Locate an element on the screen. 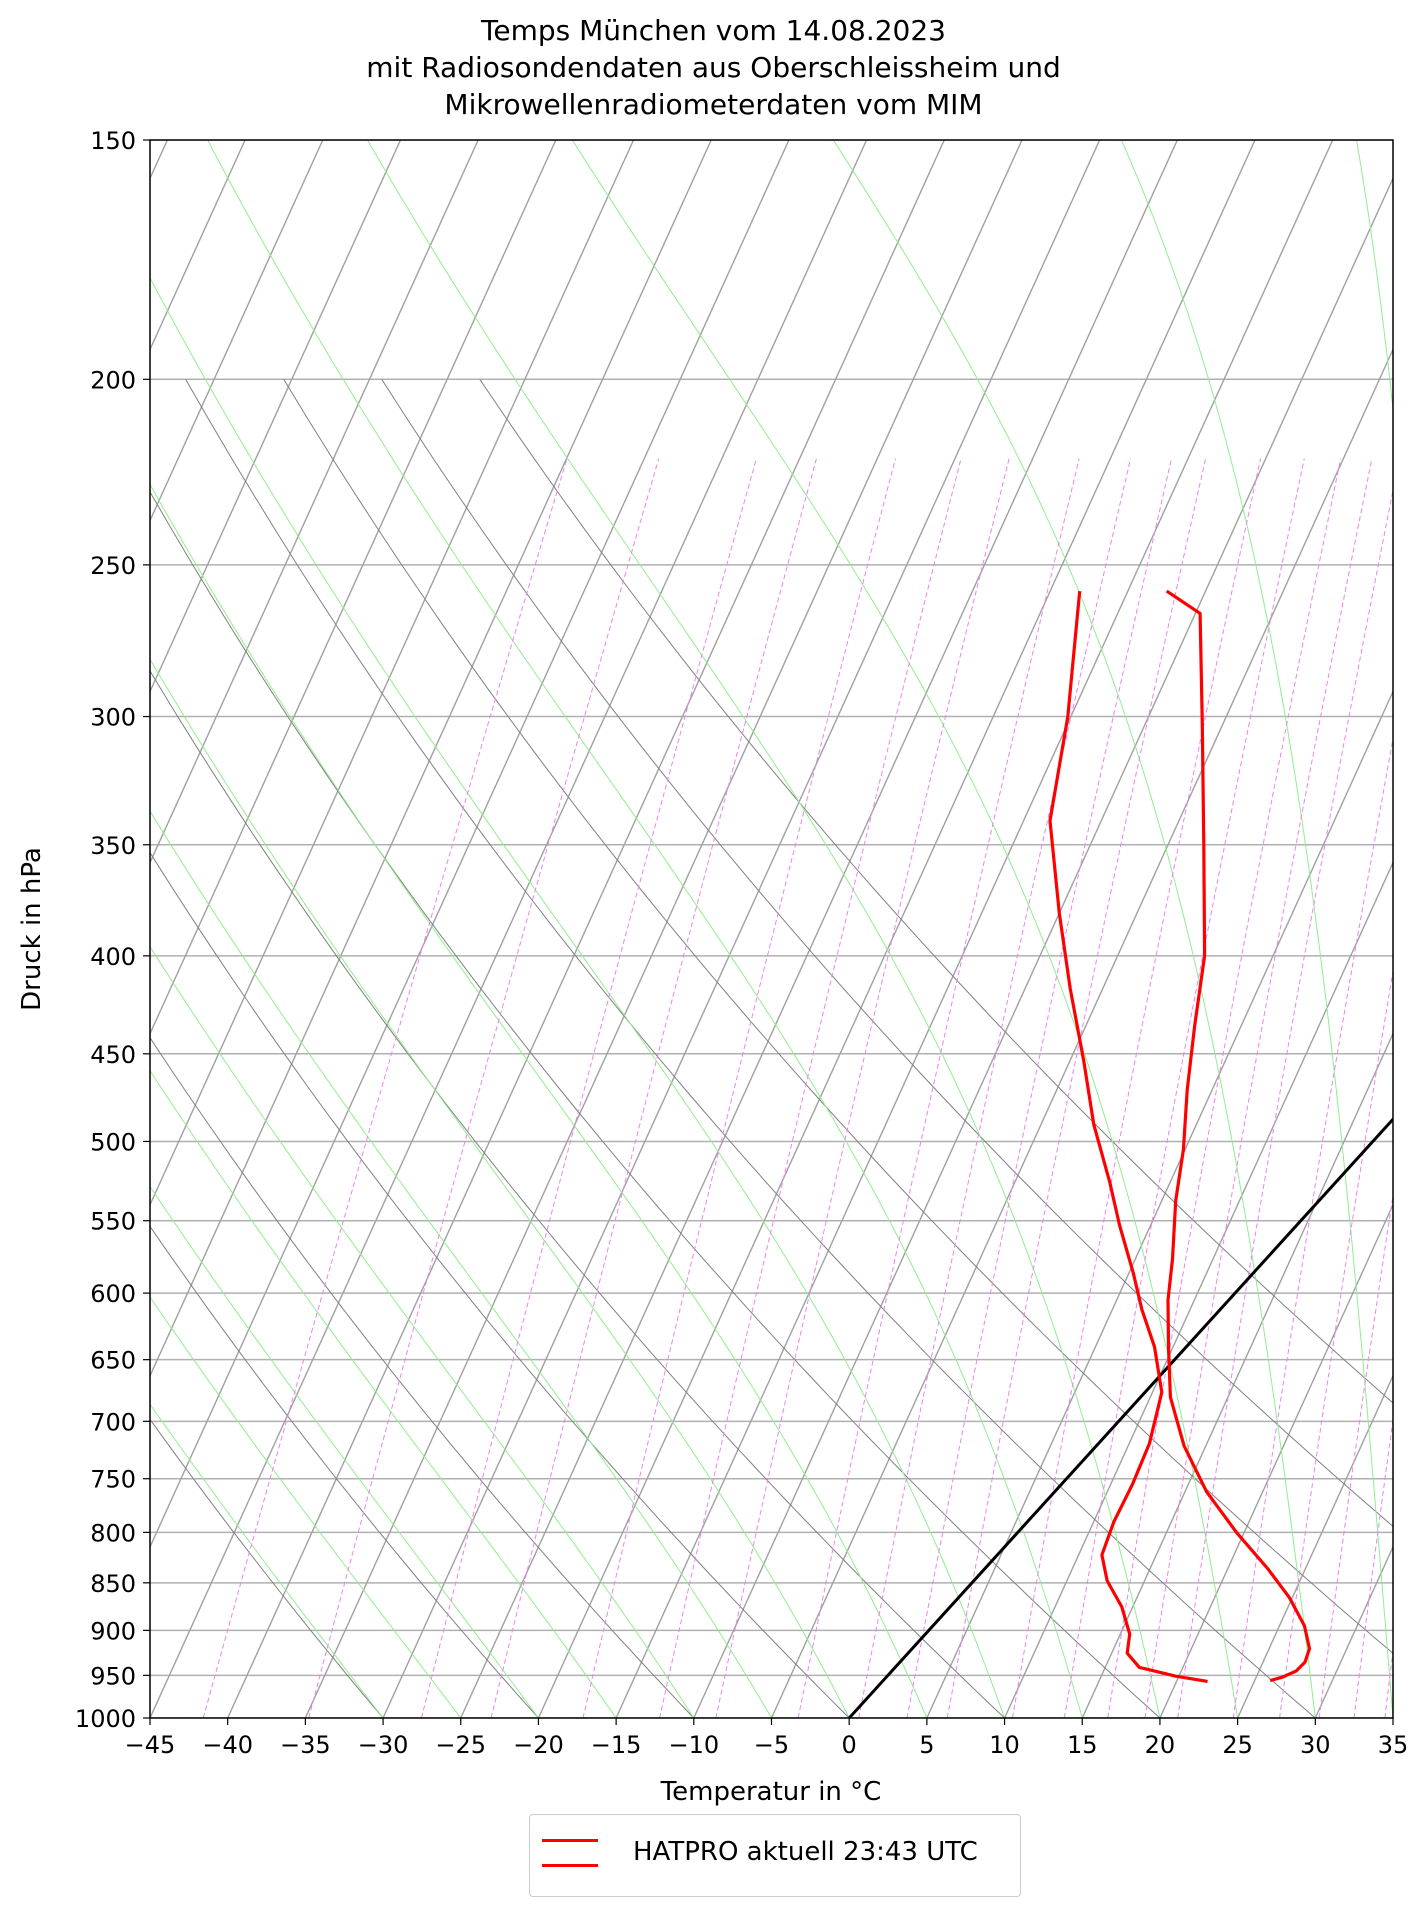 The width and height of the screenshot is (1427, 1907). y-tick-label: 800 is located at coordinates (113, 1533).